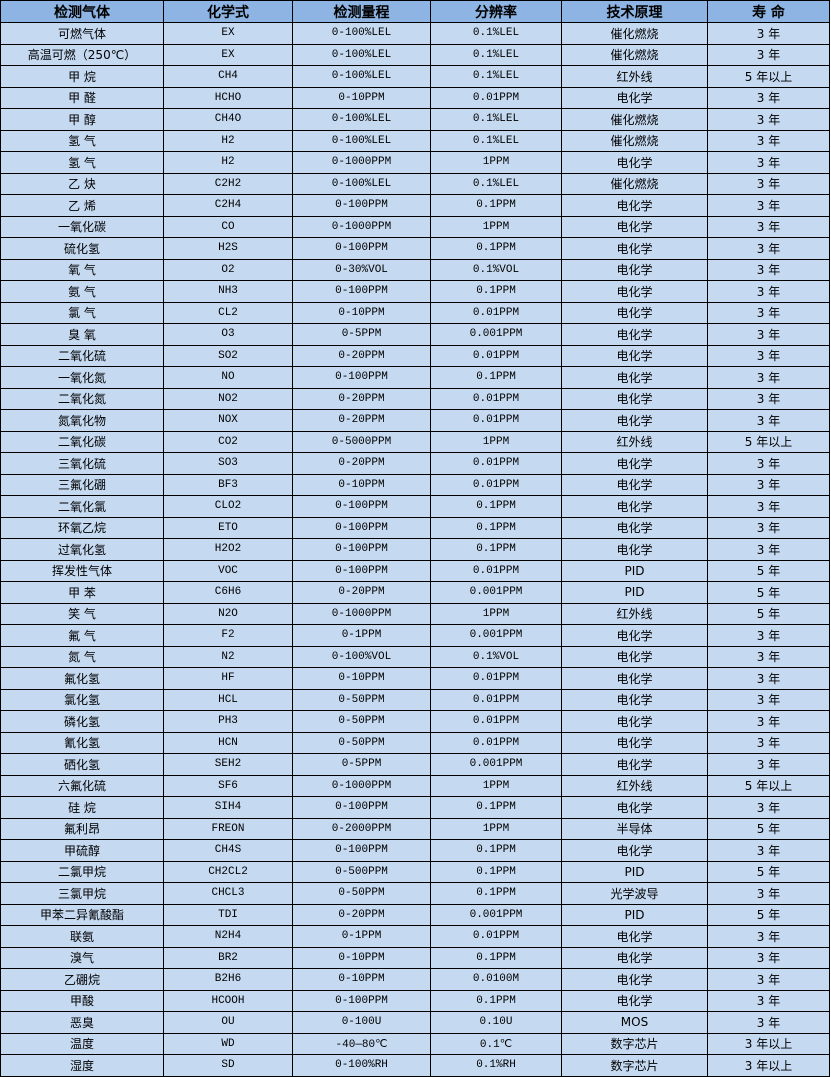 The width and height of the screenshot is (831, 1077). What do you see at coordinates (228, 140) in the screenshot?
I see `formula-cell: H2` at bounding box center [228, 140].